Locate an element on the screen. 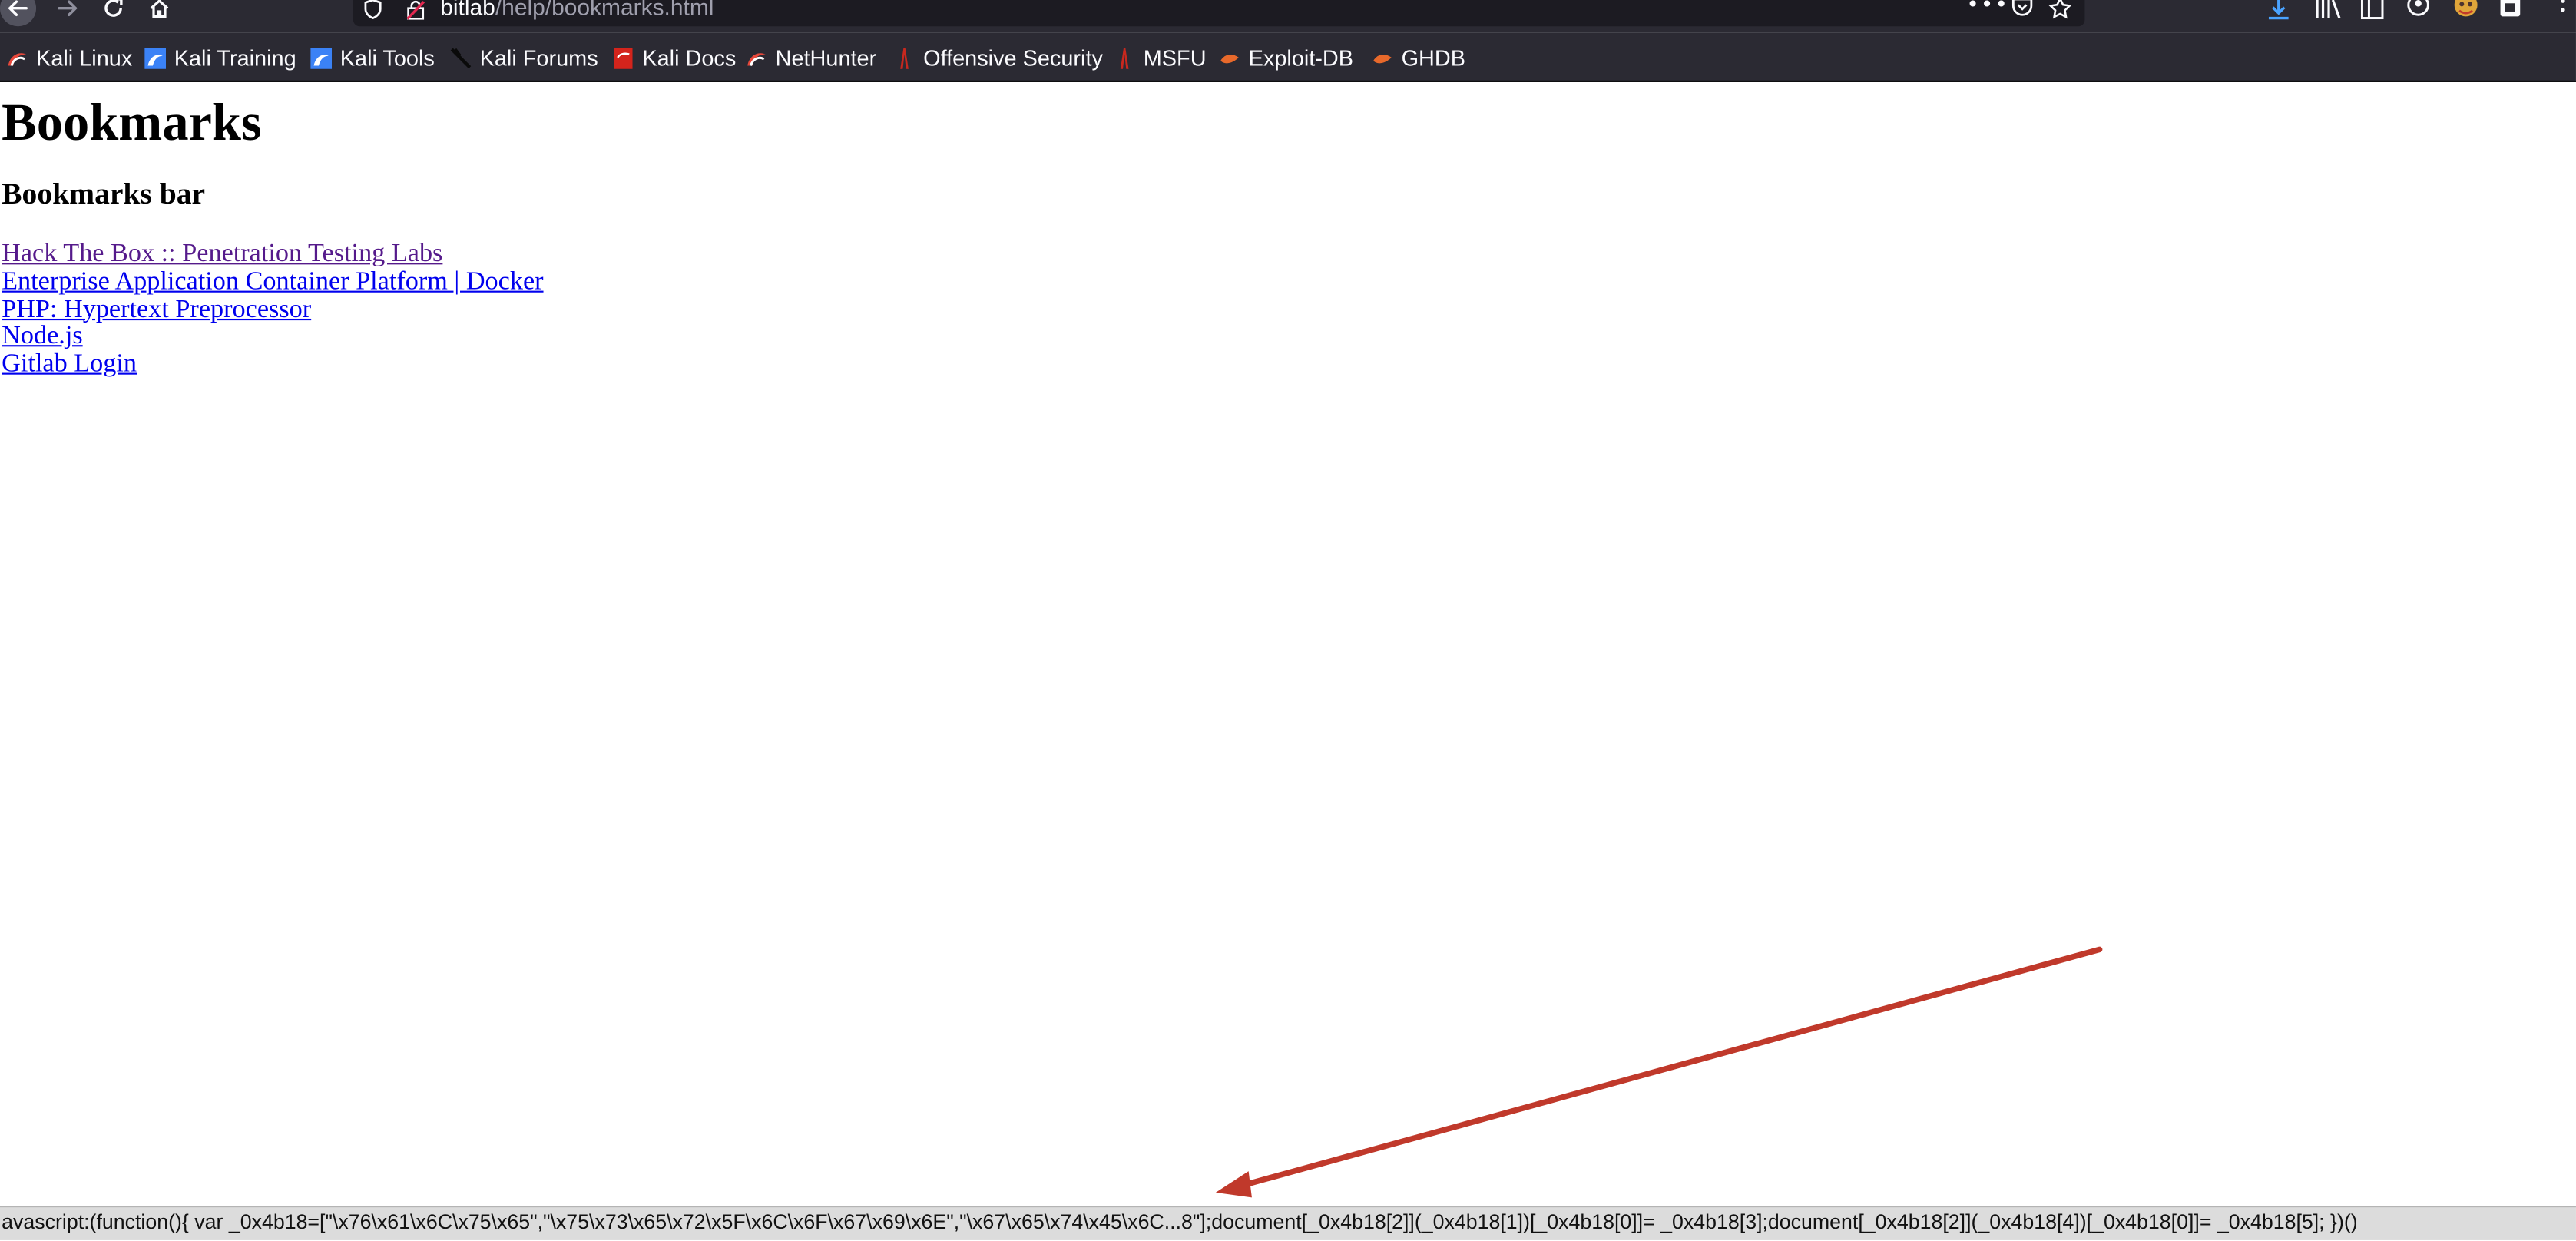  bookmark-offensive-security: Offensive Security is located at coordinates (999, 58).